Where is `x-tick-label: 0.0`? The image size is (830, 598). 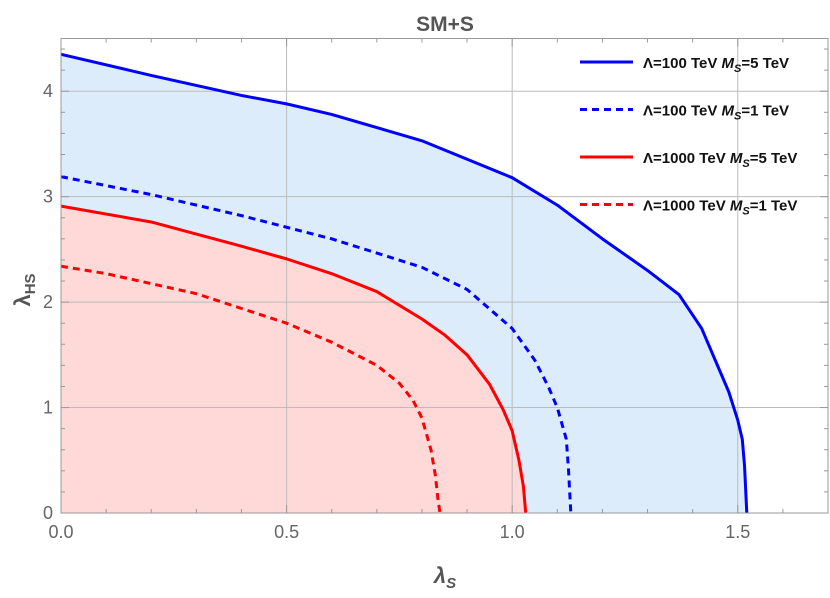 x-tick-label: 0.0 is located at coordinates (60, 532).